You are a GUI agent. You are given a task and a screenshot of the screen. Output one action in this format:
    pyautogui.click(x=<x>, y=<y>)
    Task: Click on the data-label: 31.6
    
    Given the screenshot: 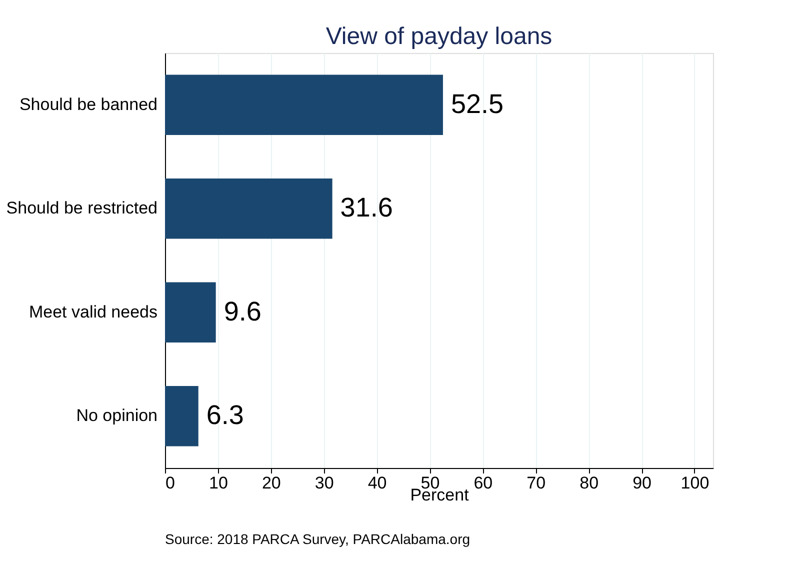 What is the action you would take?
    pyautogui.click(x=366, y=207)
    